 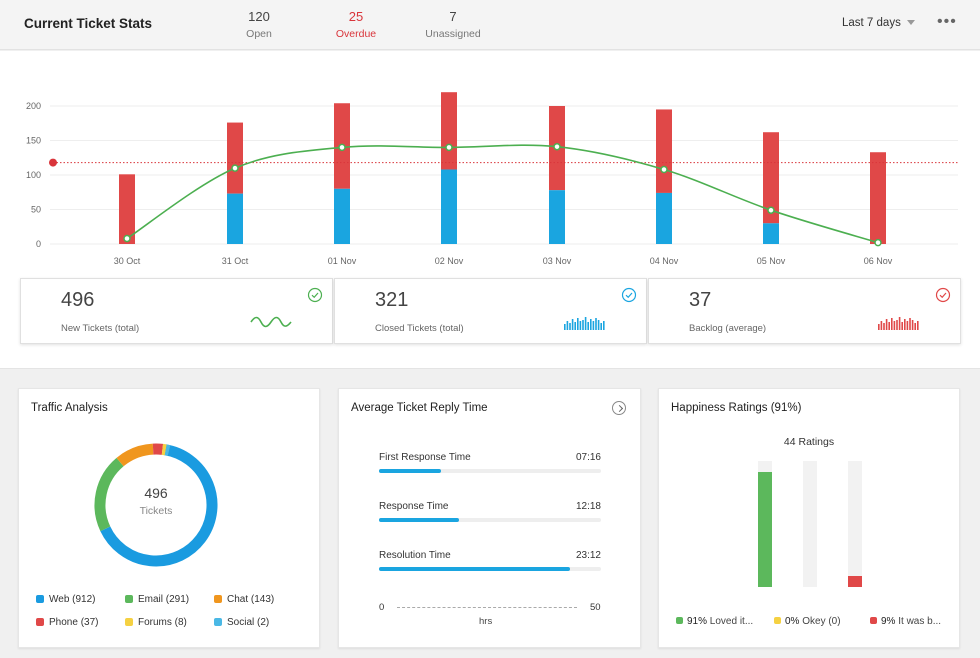 I want to click on x-tick-label: 04 Nov, so click(x=664, y=261).